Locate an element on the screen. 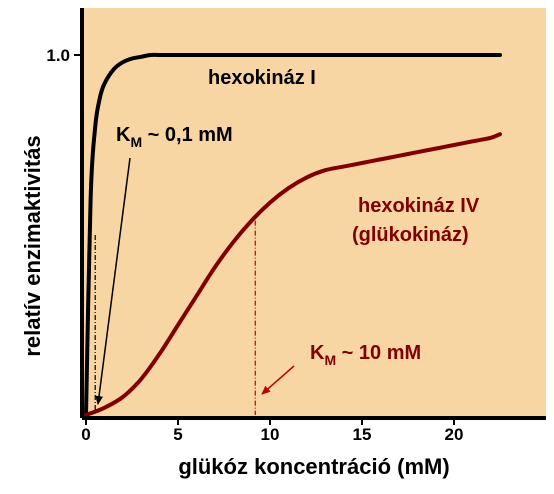 The height and width of the screenshot is (494, 554). km-hexiv-rest: ~ 10 mM is located at coordinates (378, 353).